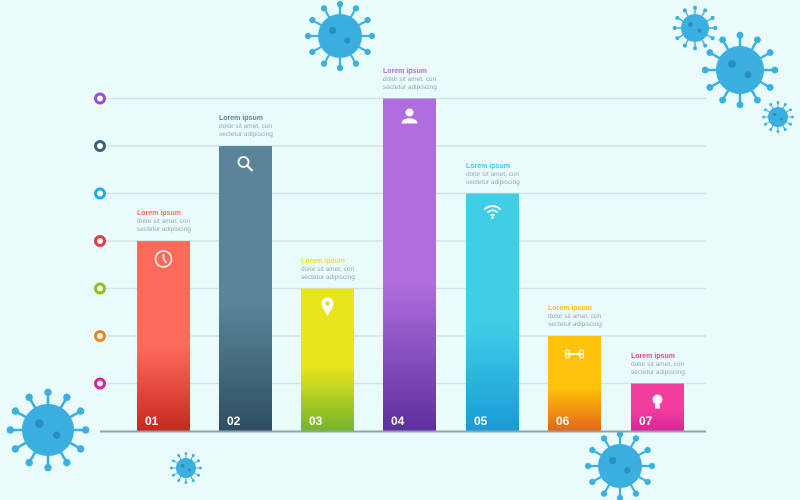 The width and height of the screenshot is (800, 500). Describe the element at coordinates (646, 421) in the screenshot. I see `bar-number-label: 07` at that location.